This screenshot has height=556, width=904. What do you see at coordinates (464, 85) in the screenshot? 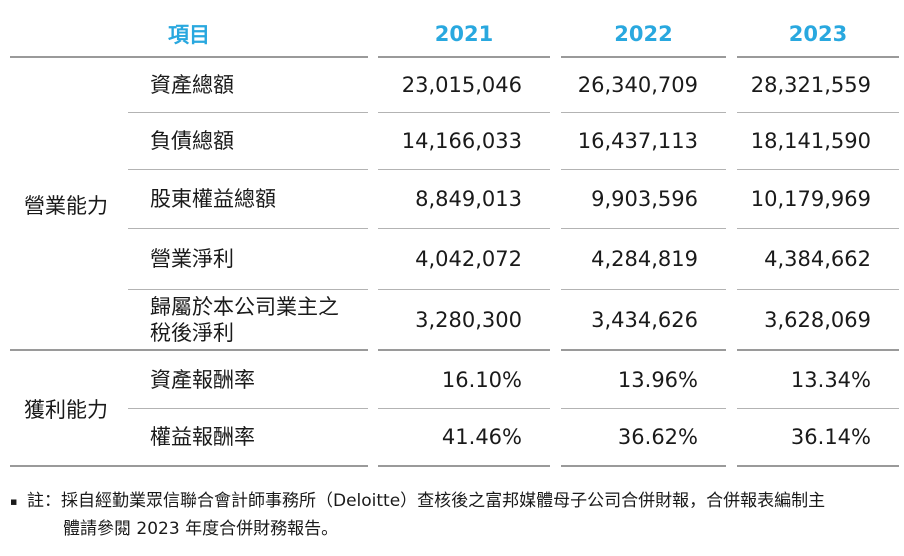
I see `value-2021: 23,015,046` at bounding box center [464, 85].